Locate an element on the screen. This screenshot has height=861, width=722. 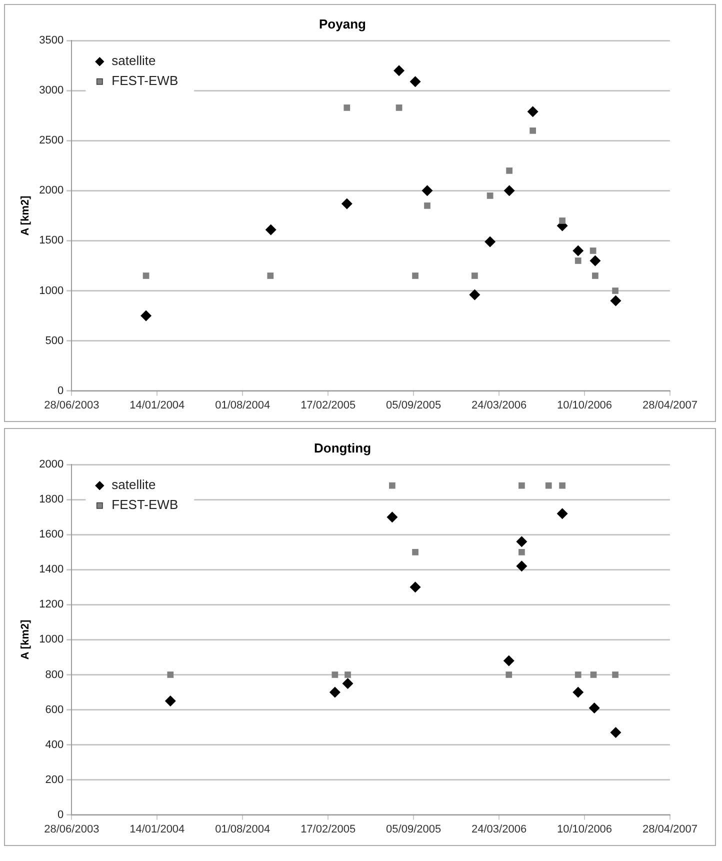
y-tick-label: 500 is located at coordinates (54, 340).